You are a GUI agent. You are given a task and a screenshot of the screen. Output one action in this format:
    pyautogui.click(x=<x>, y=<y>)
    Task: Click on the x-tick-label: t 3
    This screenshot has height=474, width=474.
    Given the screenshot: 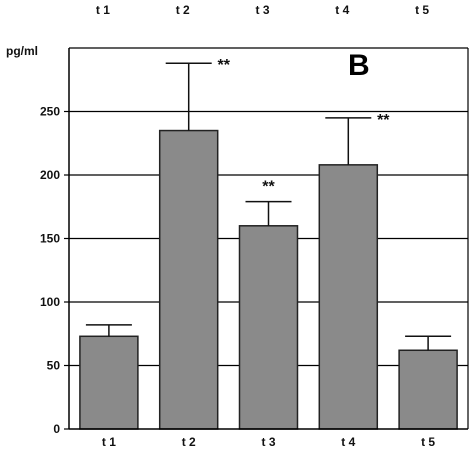 What is the action you would take?
    pyautogui.click(x=268, y=442)
    